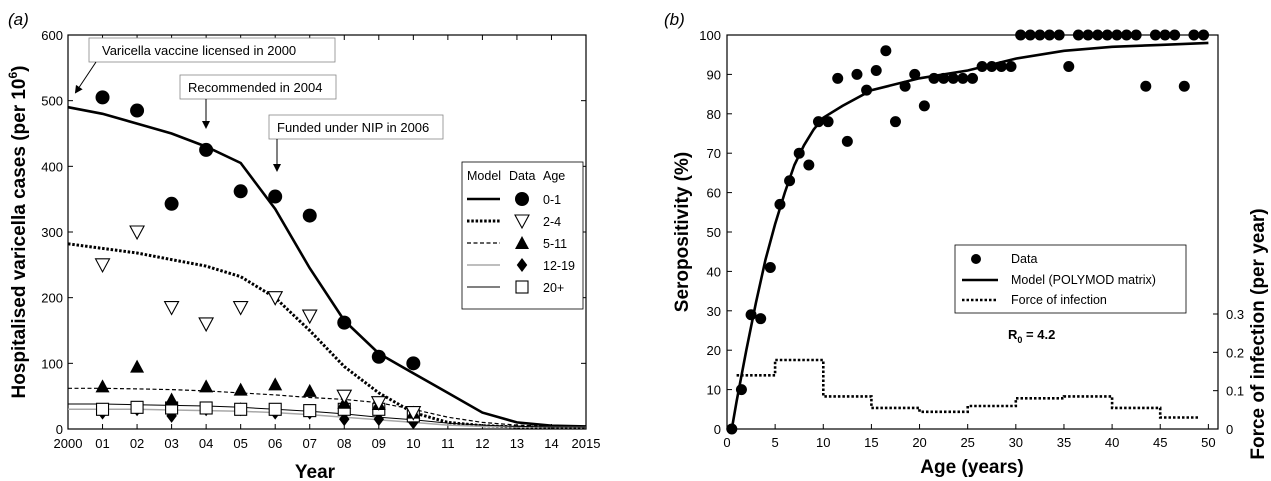  Describe the element at coordinates (206, 443) in the screenshot. I see `x-tick-label: 04` at that location.